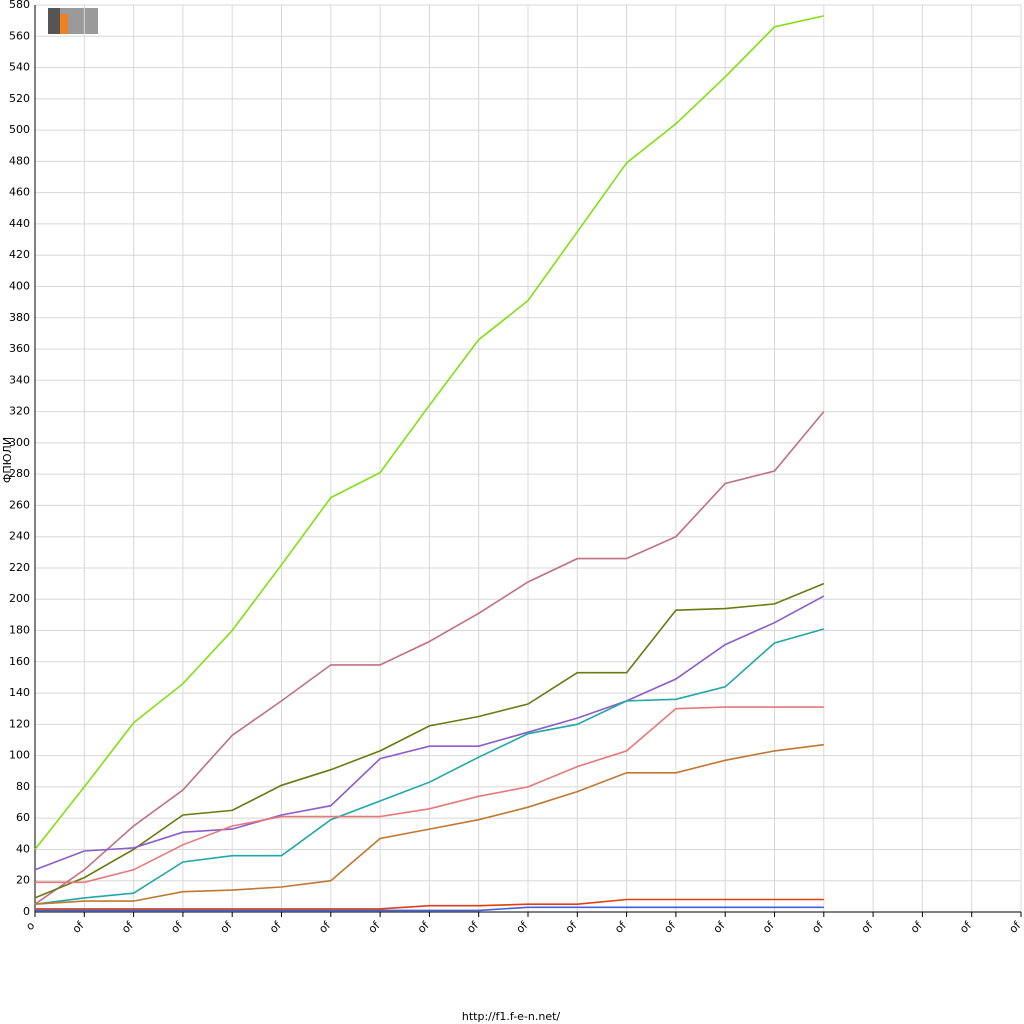 The width and height of the screenshot is (1024, 1024). Describe the element at coordinates (19, 567) in the screenshot. I see `y-tick-label: 220` at that location.